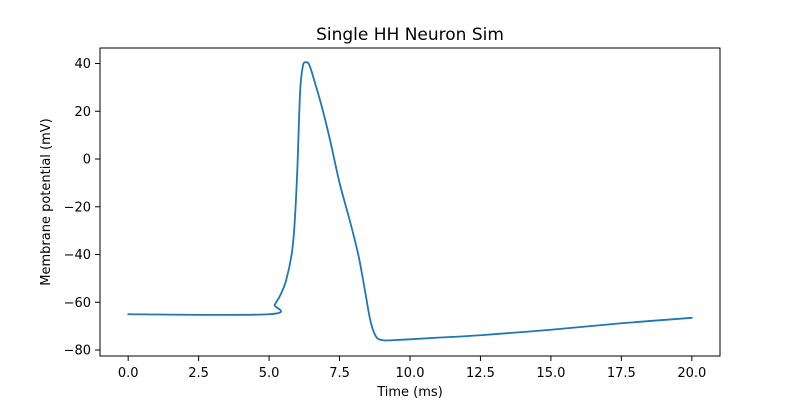 Image resolution: width=800 pixels, height=400 pixels. I want to click on y-tick-label: −40, so click(77, 255).